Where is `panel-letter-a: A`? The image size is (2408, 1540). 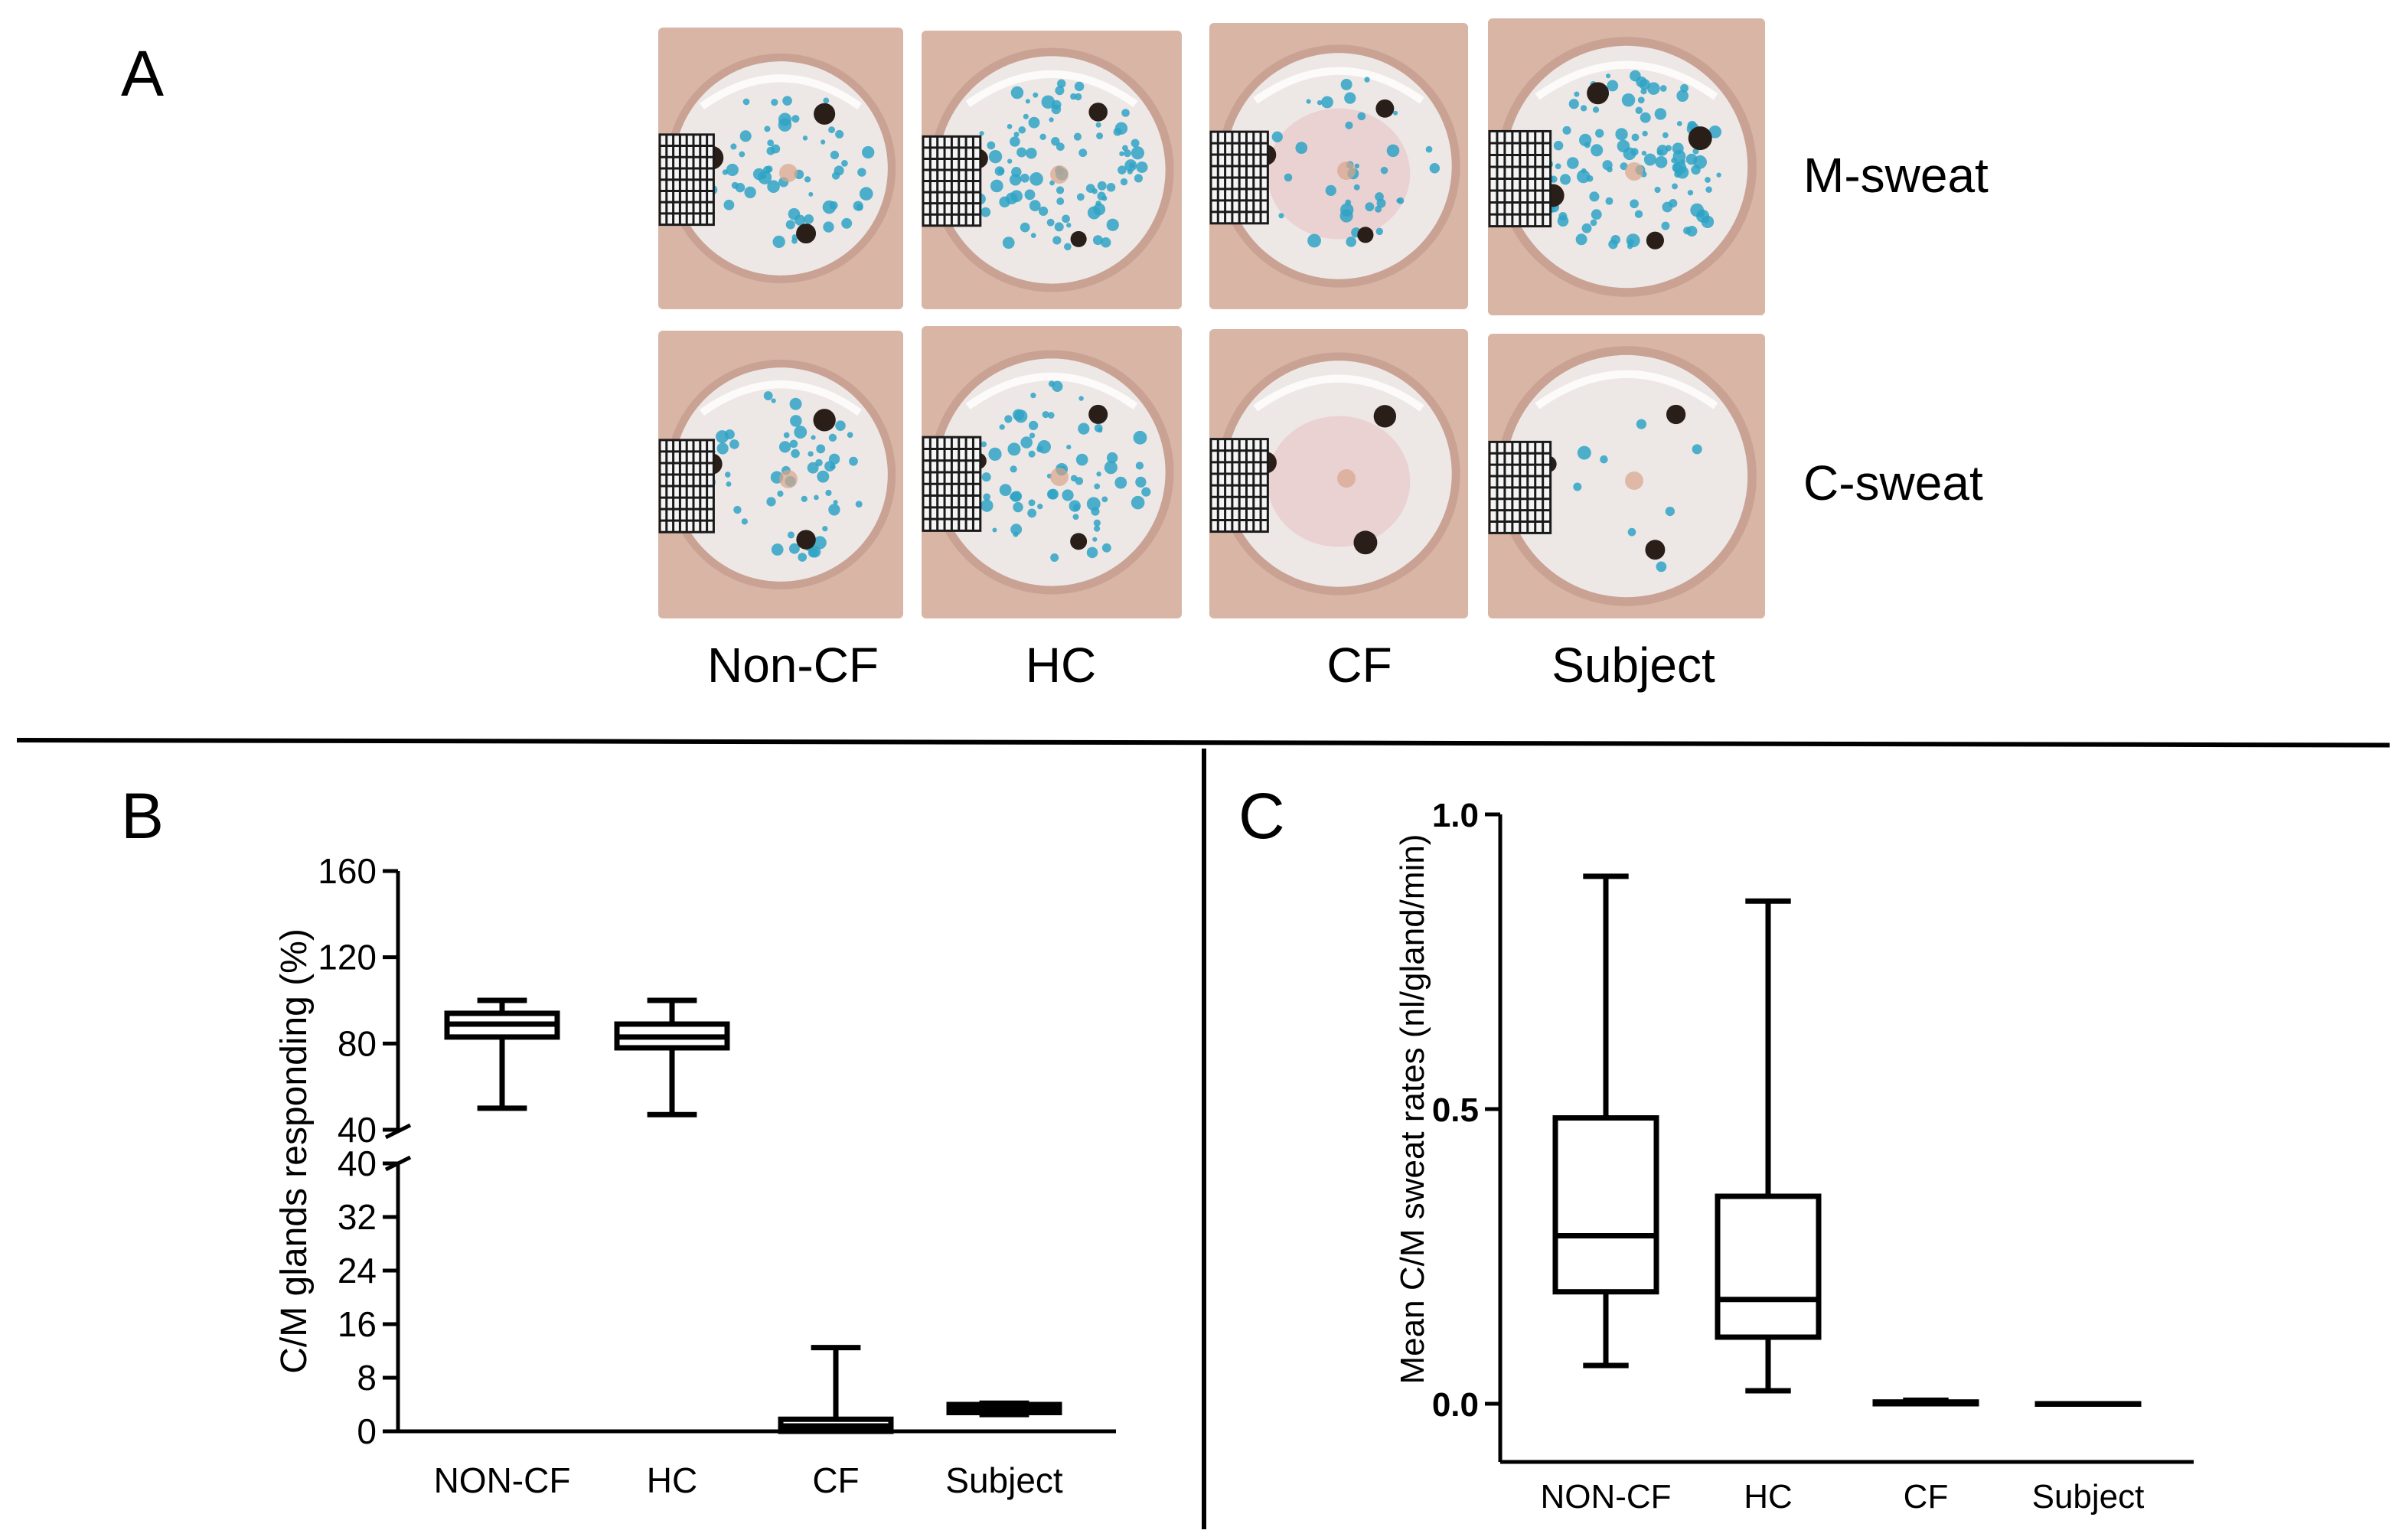
panel-letter-a: A is located at coordinates (143, 73).